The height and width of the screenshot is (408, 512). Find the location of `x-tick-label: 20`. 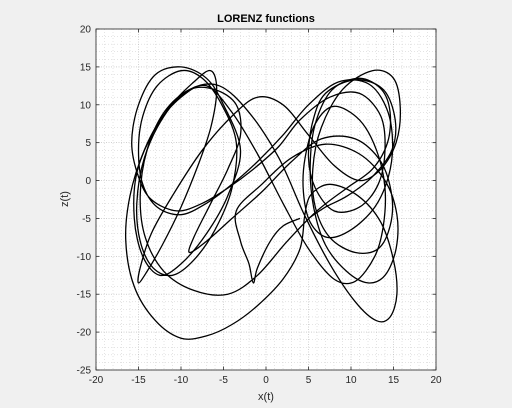

x-tick-label: 20 is located at coordinates (436, 380).